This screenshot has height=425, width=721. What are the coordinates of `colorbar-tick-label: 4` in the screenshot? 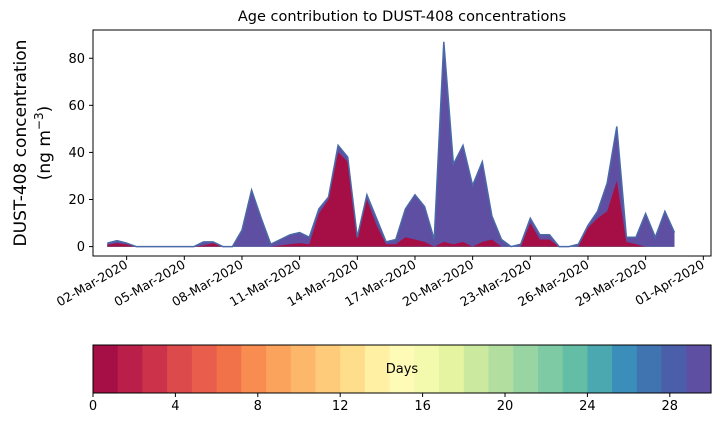 It's located at (175, 406).